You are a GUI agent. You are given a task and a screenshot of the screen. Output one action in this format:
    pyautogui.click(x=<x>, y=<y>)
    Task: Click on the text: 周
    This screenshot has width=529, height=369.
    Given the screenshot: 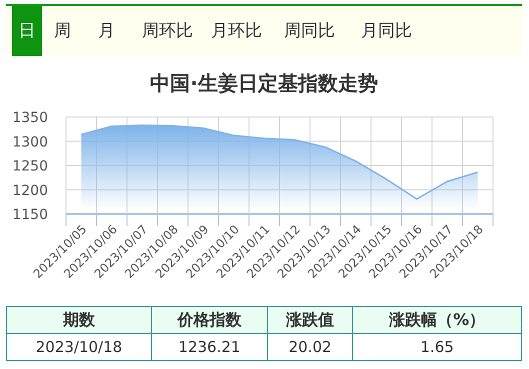 What is the action you would take?
    pyautogui.click(x=62, y=31)
    